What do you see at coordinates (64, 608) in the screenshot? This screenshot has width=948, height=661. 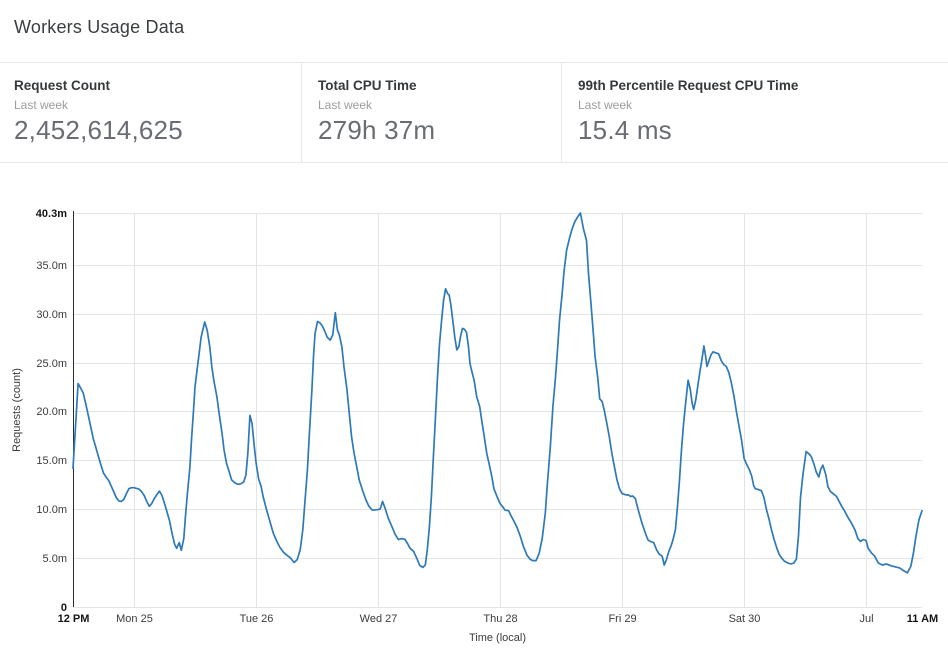 I see `y-tick-label: 0` at bounding box center [64, 608].